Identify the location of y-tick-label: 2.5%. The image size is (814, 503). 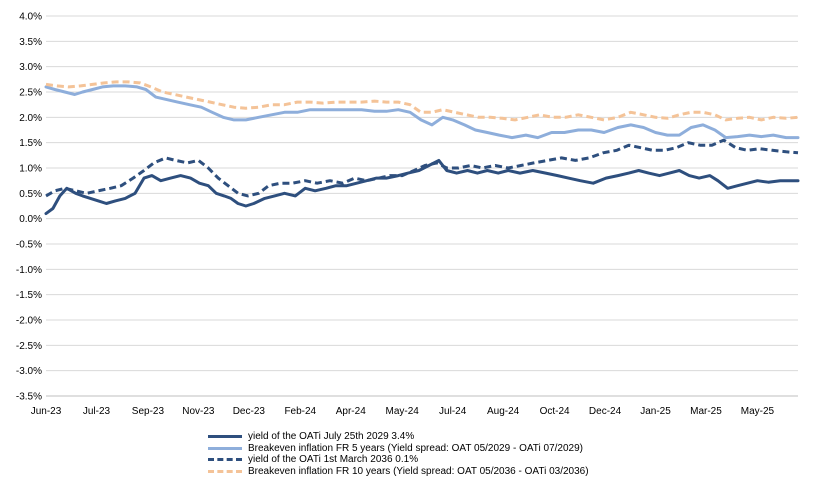
(30, 93).